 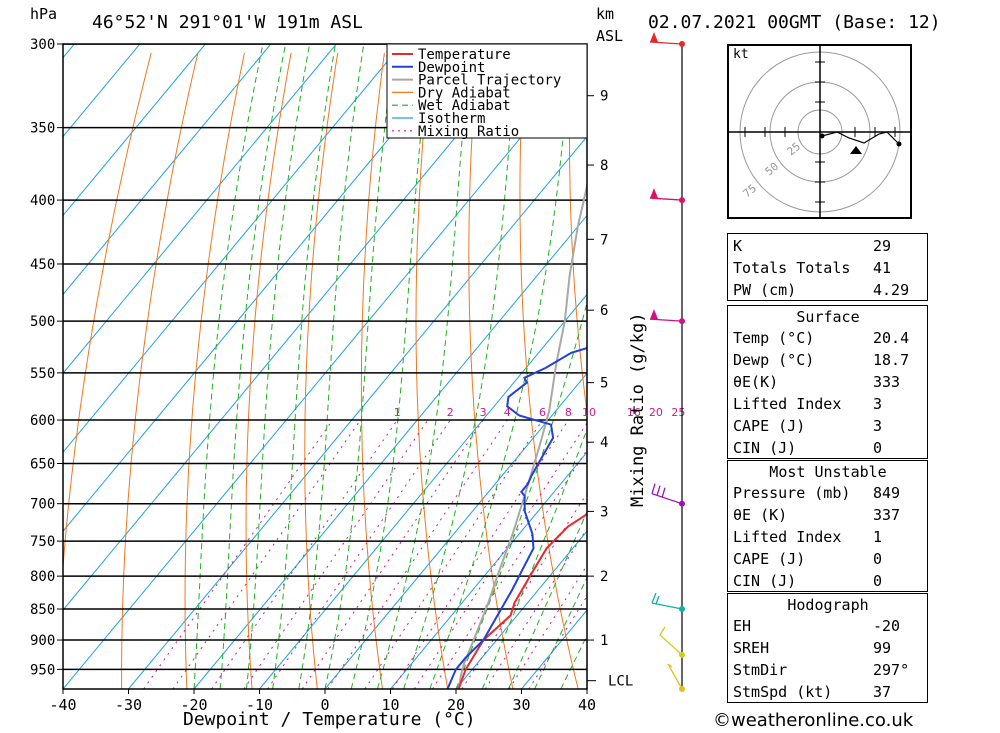 I want to click on km-tick-label: 6, so click(x=604, y=311).